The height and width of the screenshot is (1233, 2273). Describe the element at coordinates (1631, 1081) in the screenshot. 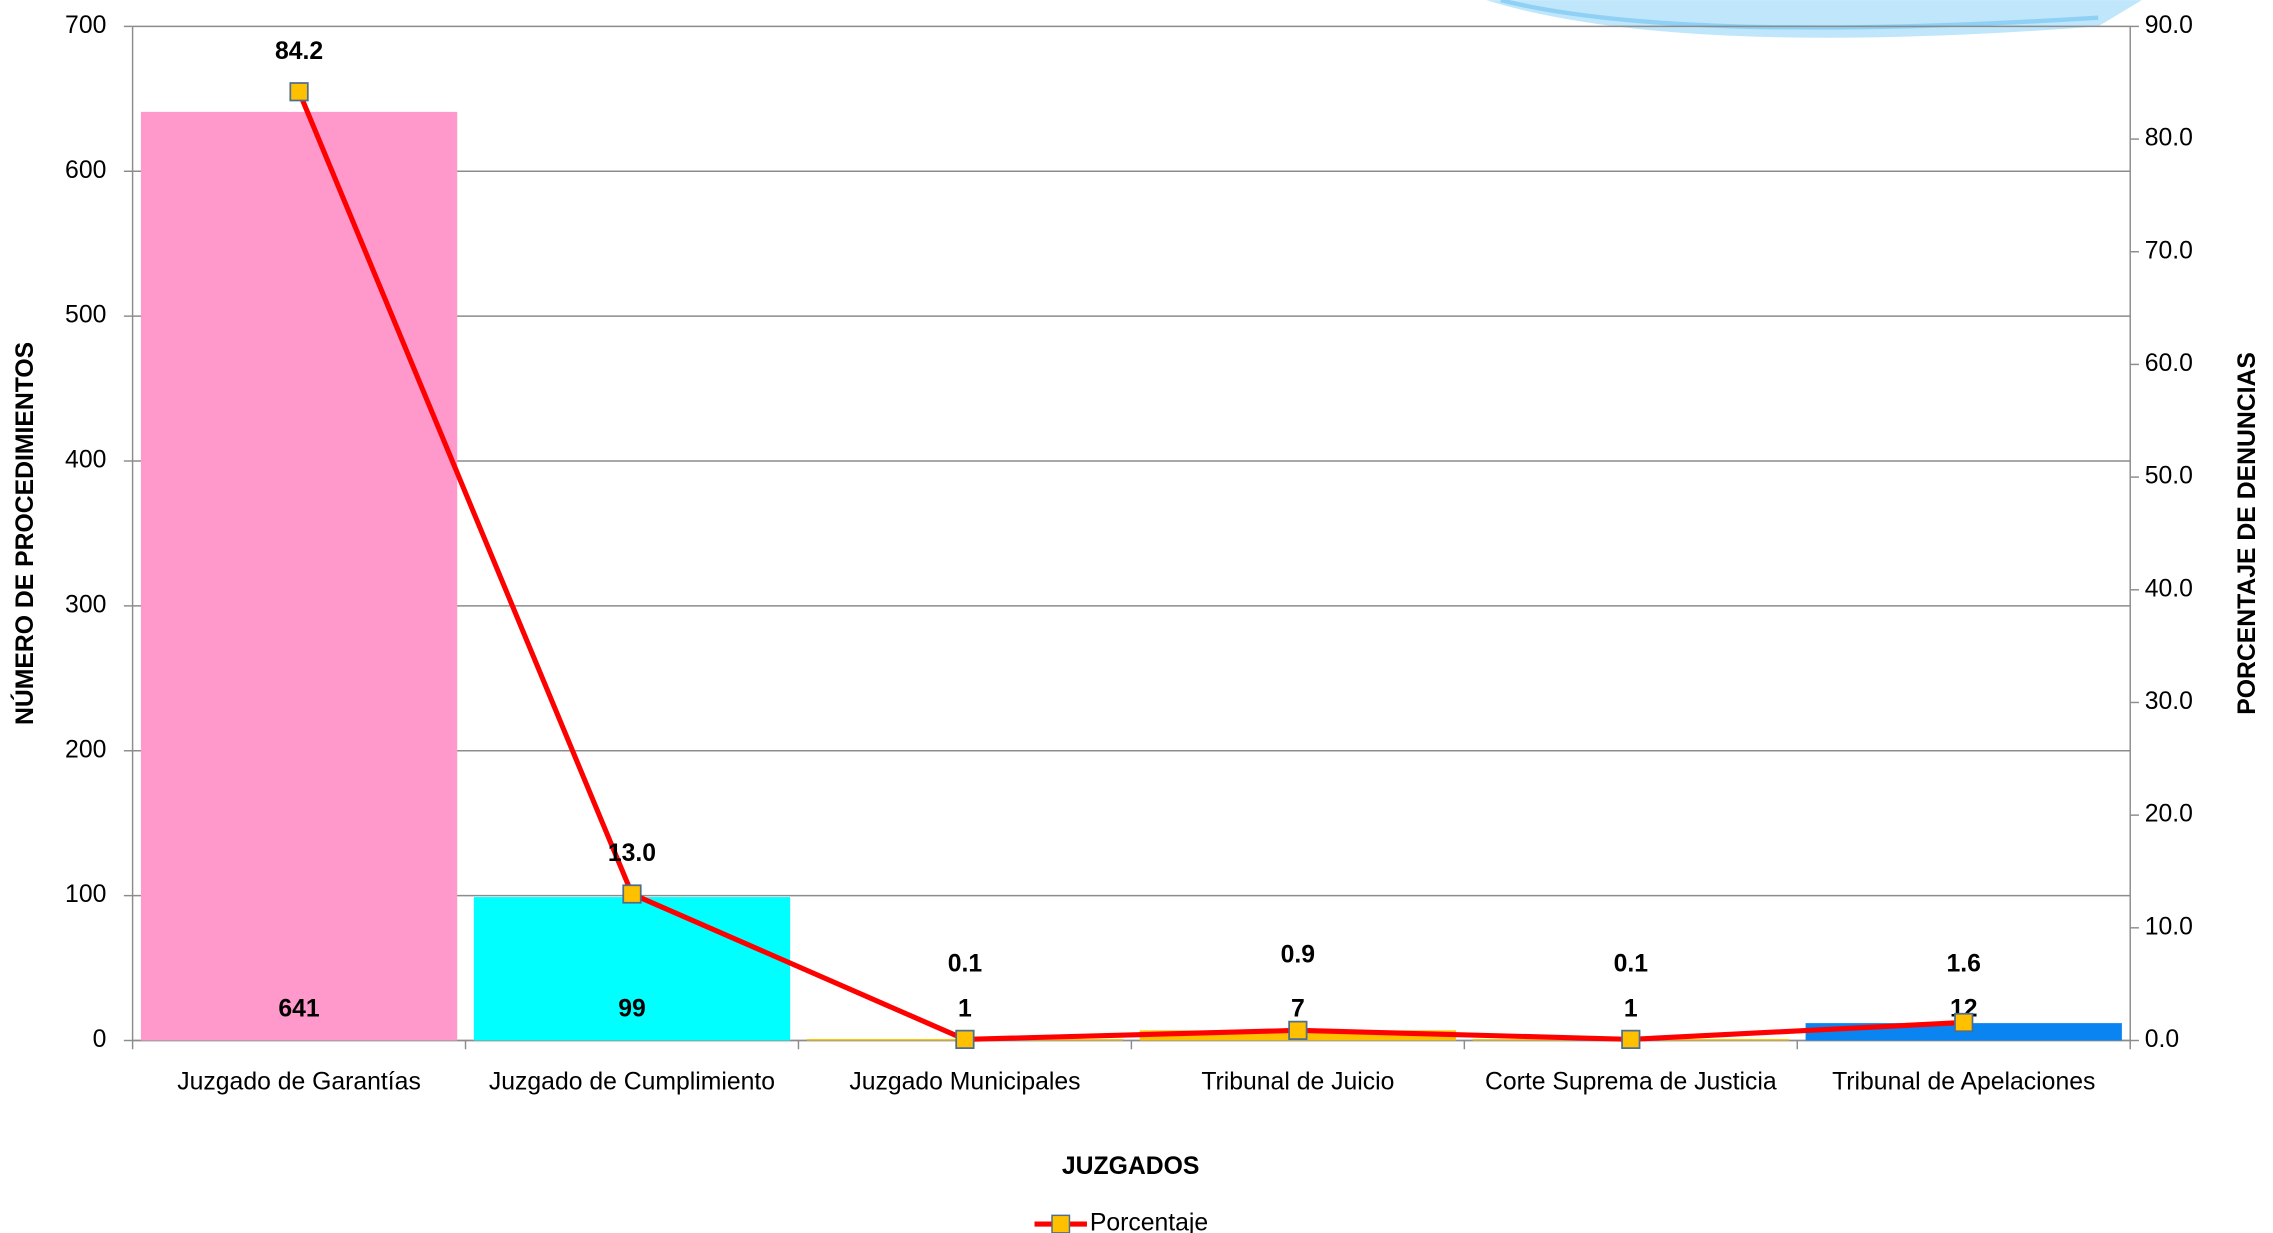

I see `x-tick-label: Corte Suprema de Justicia` at that location.